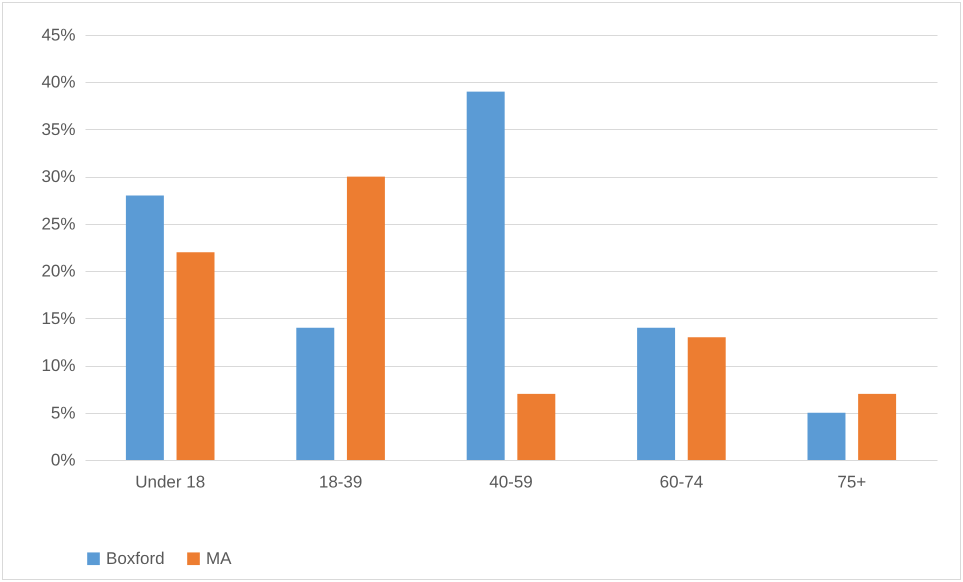 Image resolution: width=963 pixels, height=582 pixels. Describe the element at coordinates (682, 482) in the screenshot. I see `x-tick-label: 60-74` at that location.